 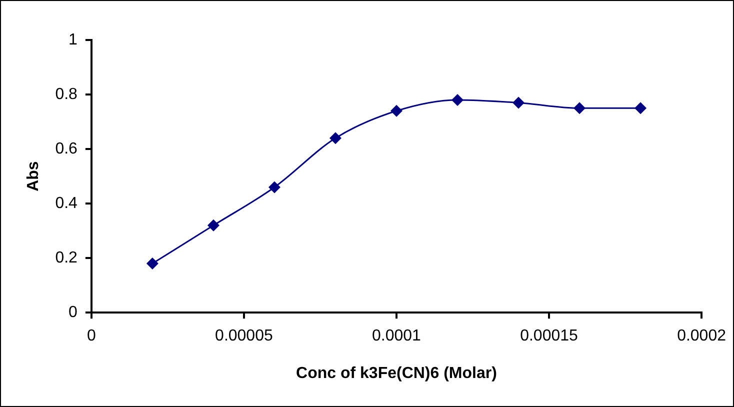 I want to click on x-tick-label: 0.0002, so click(x=701, y=336).